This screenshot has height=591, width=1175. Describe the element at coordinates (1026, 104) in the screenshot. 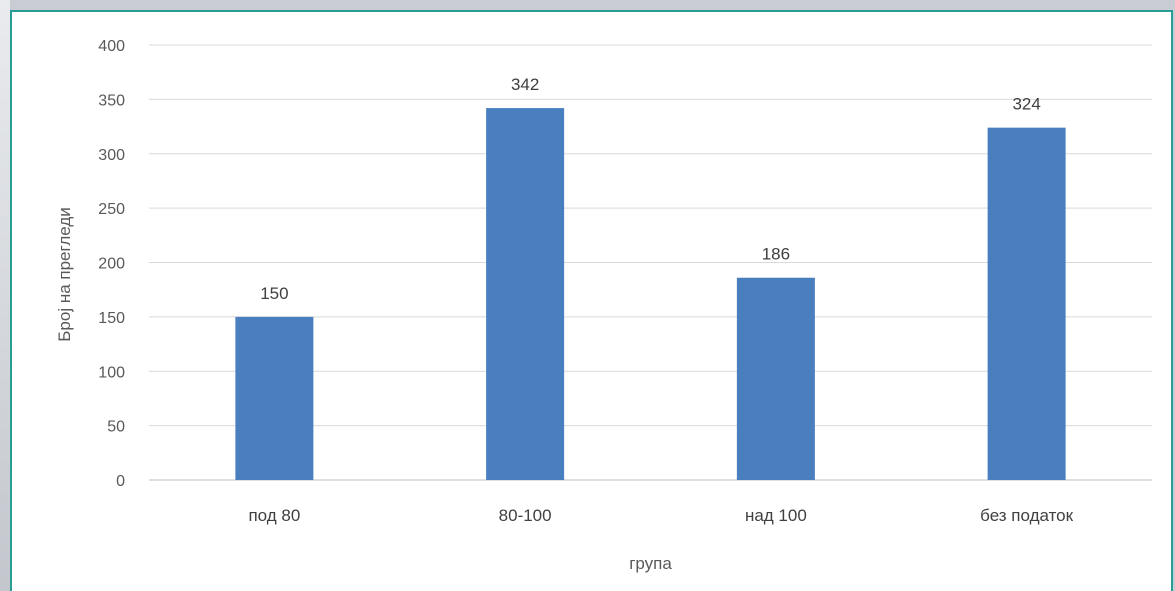

I see `data-label: 324` at that location.